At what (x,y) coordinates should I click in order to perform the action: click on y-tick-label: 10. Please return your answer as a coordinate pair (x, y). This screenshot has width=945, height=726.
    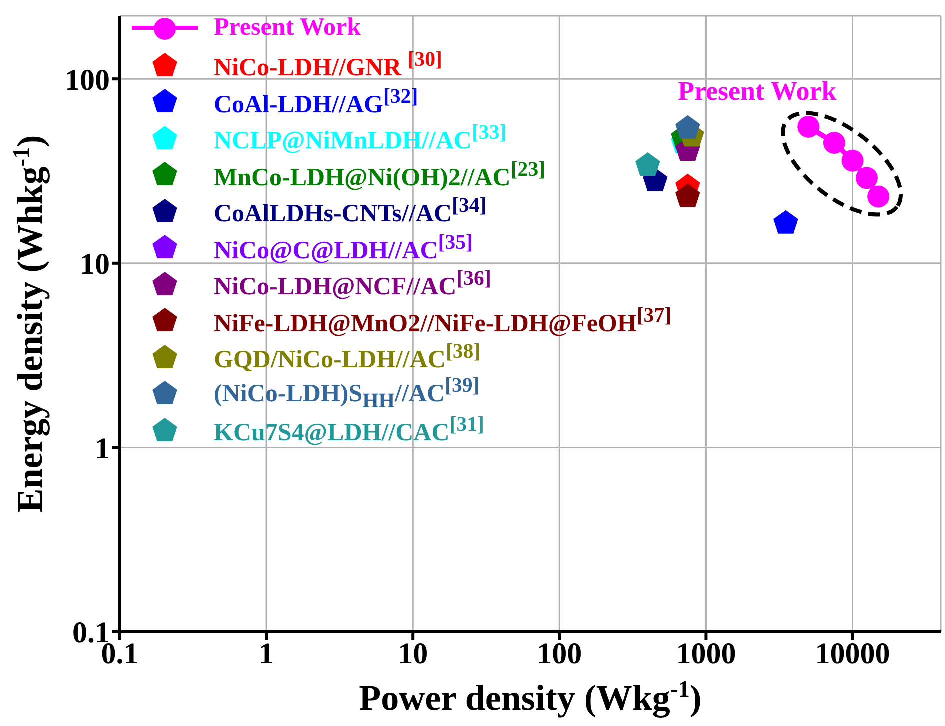
    Looking at the image, I should click on (95, 265).